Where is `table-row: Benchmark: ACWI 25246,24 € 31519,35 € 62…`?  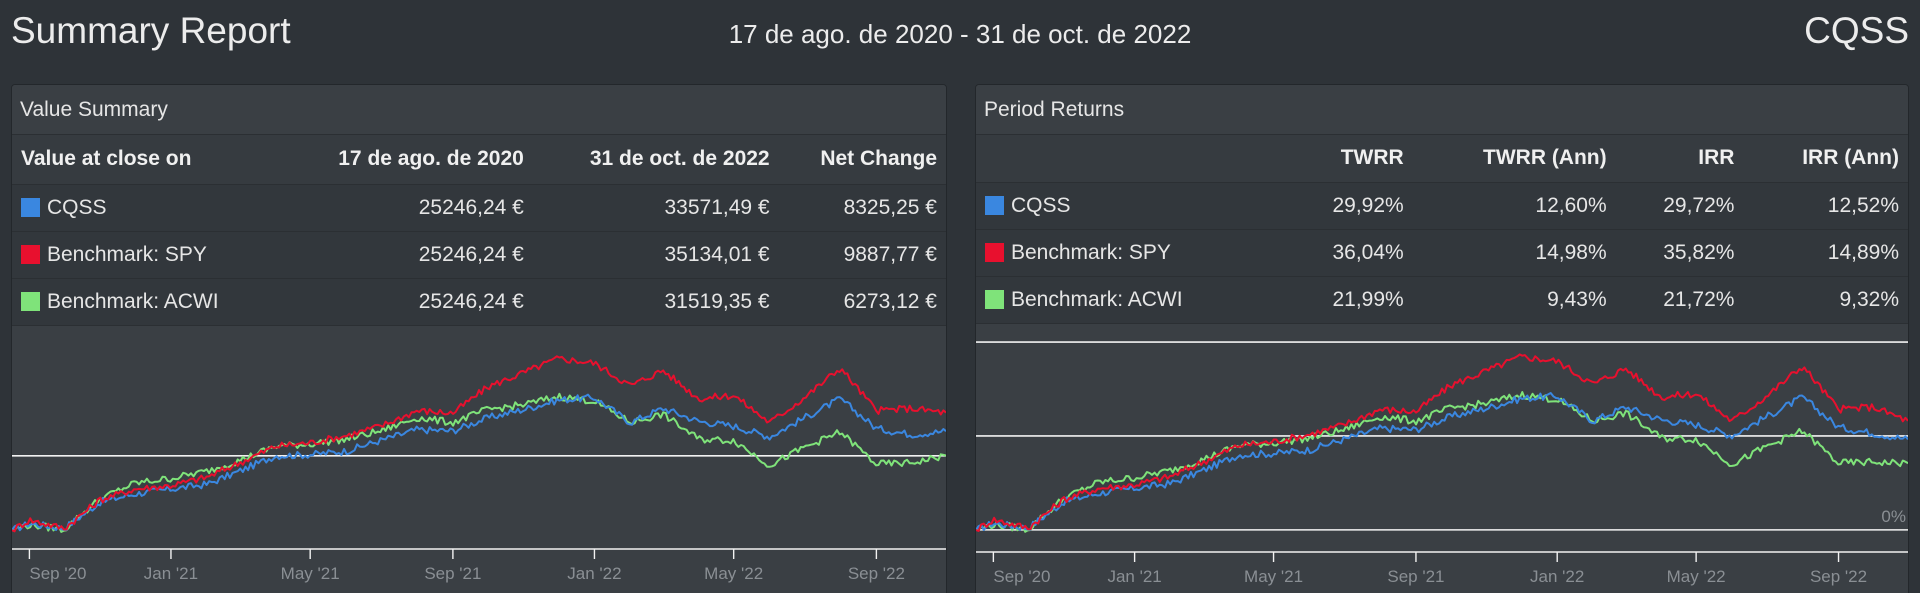
table-row: Benchmark: ACWI 25246,24 € 31519,35 € 62… is located at coordinates (479, 302).